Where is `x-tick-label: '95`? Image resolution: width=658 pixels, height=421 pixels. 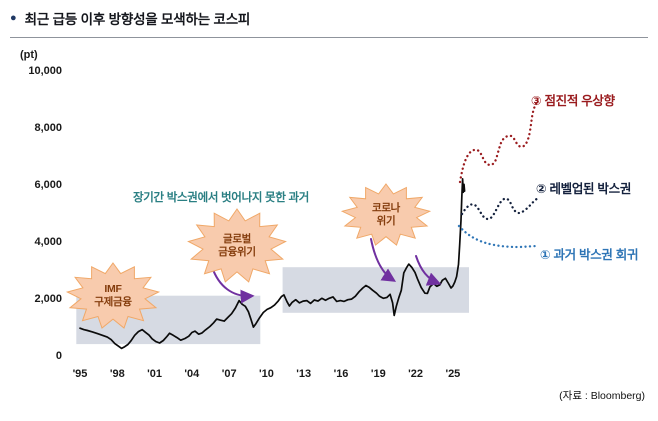 x-tick-label: '95 is located at coordinates (80, 374).